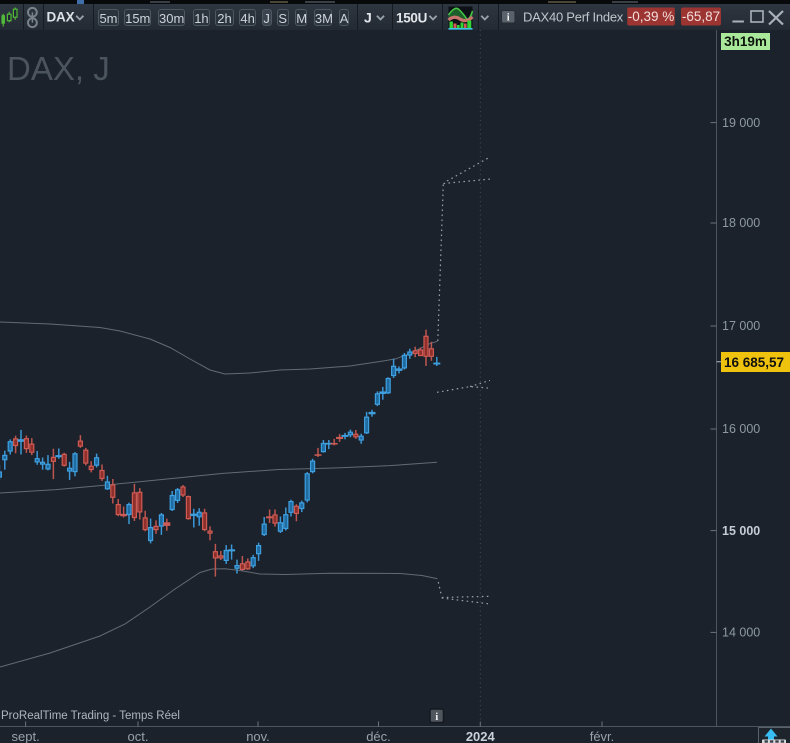 The height and width of the screenshot is (743, 790). I want to click on svg-text: sept., so click(26, 736).